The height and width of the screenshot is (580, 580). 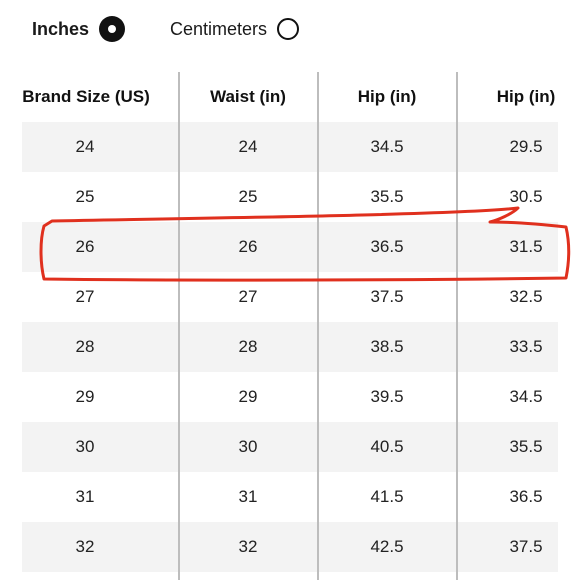 I want to click on cell-brand-size: 29, so click(x=85, y=396).